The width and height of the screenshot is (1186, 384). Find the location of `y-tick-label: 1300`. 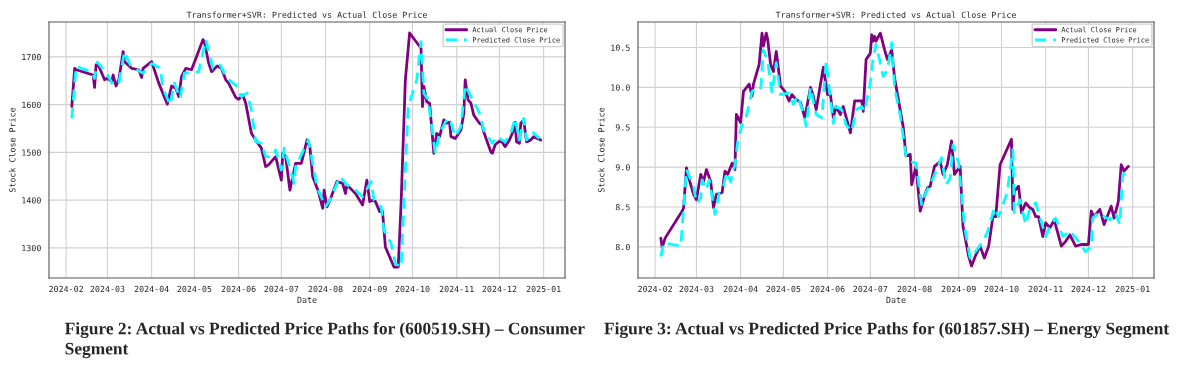

y-tick-label: 1300 is located at coordinates (31, 248).